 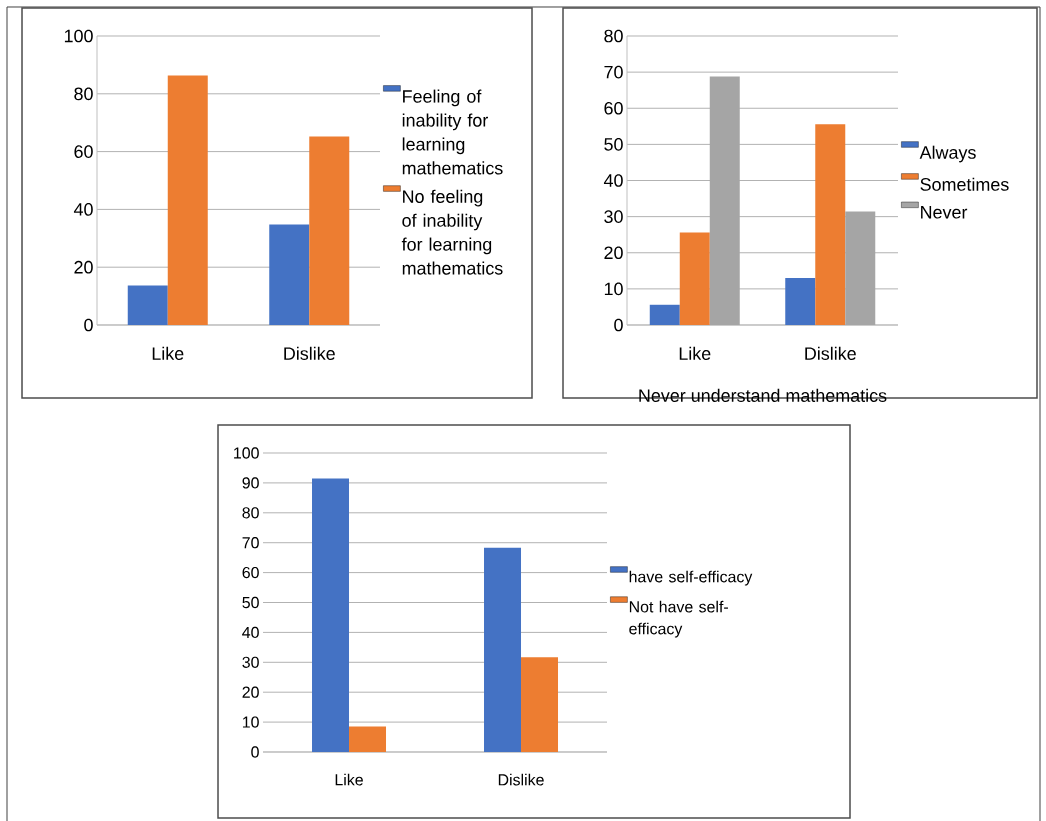 What do you see at coordinates (250, 483) in the screenshot?
I see `y-tick-label: 90` at bounding box center [250, 483].